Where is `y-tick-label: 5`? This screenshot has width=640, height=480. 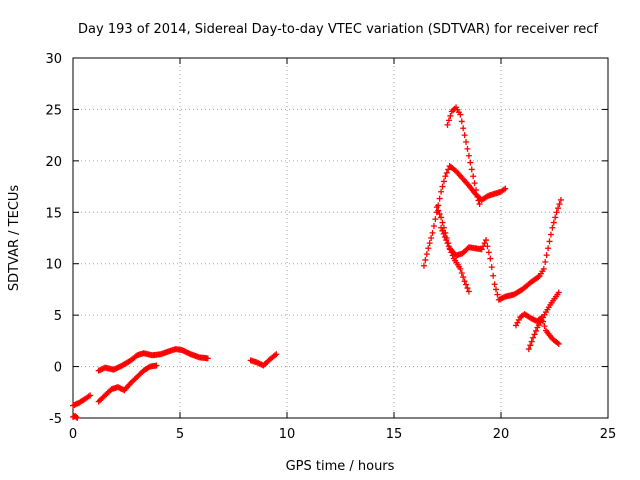 y-tick-label: 5 is located at coordinates (58, 316).